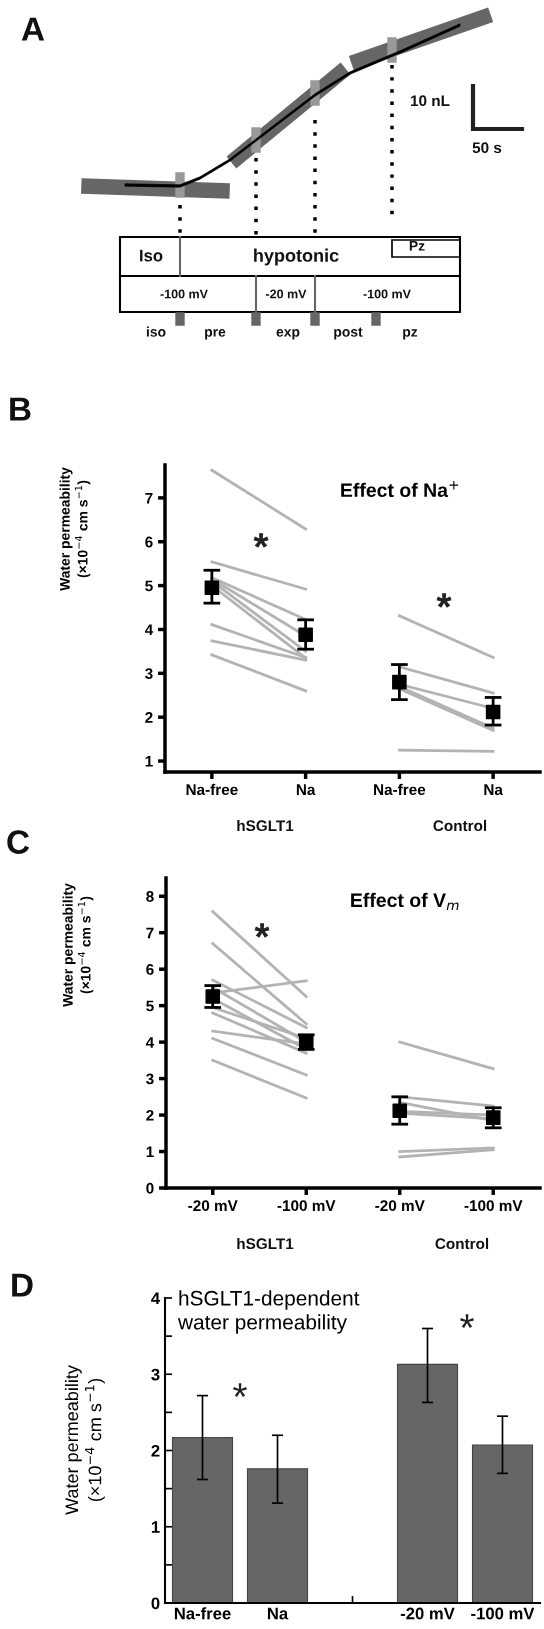 This screenshot has width=544, height=1629. What do you see at coordinates (288, 334) in the screenshot?
I see `text: exp` at bounding box center [288, 334].